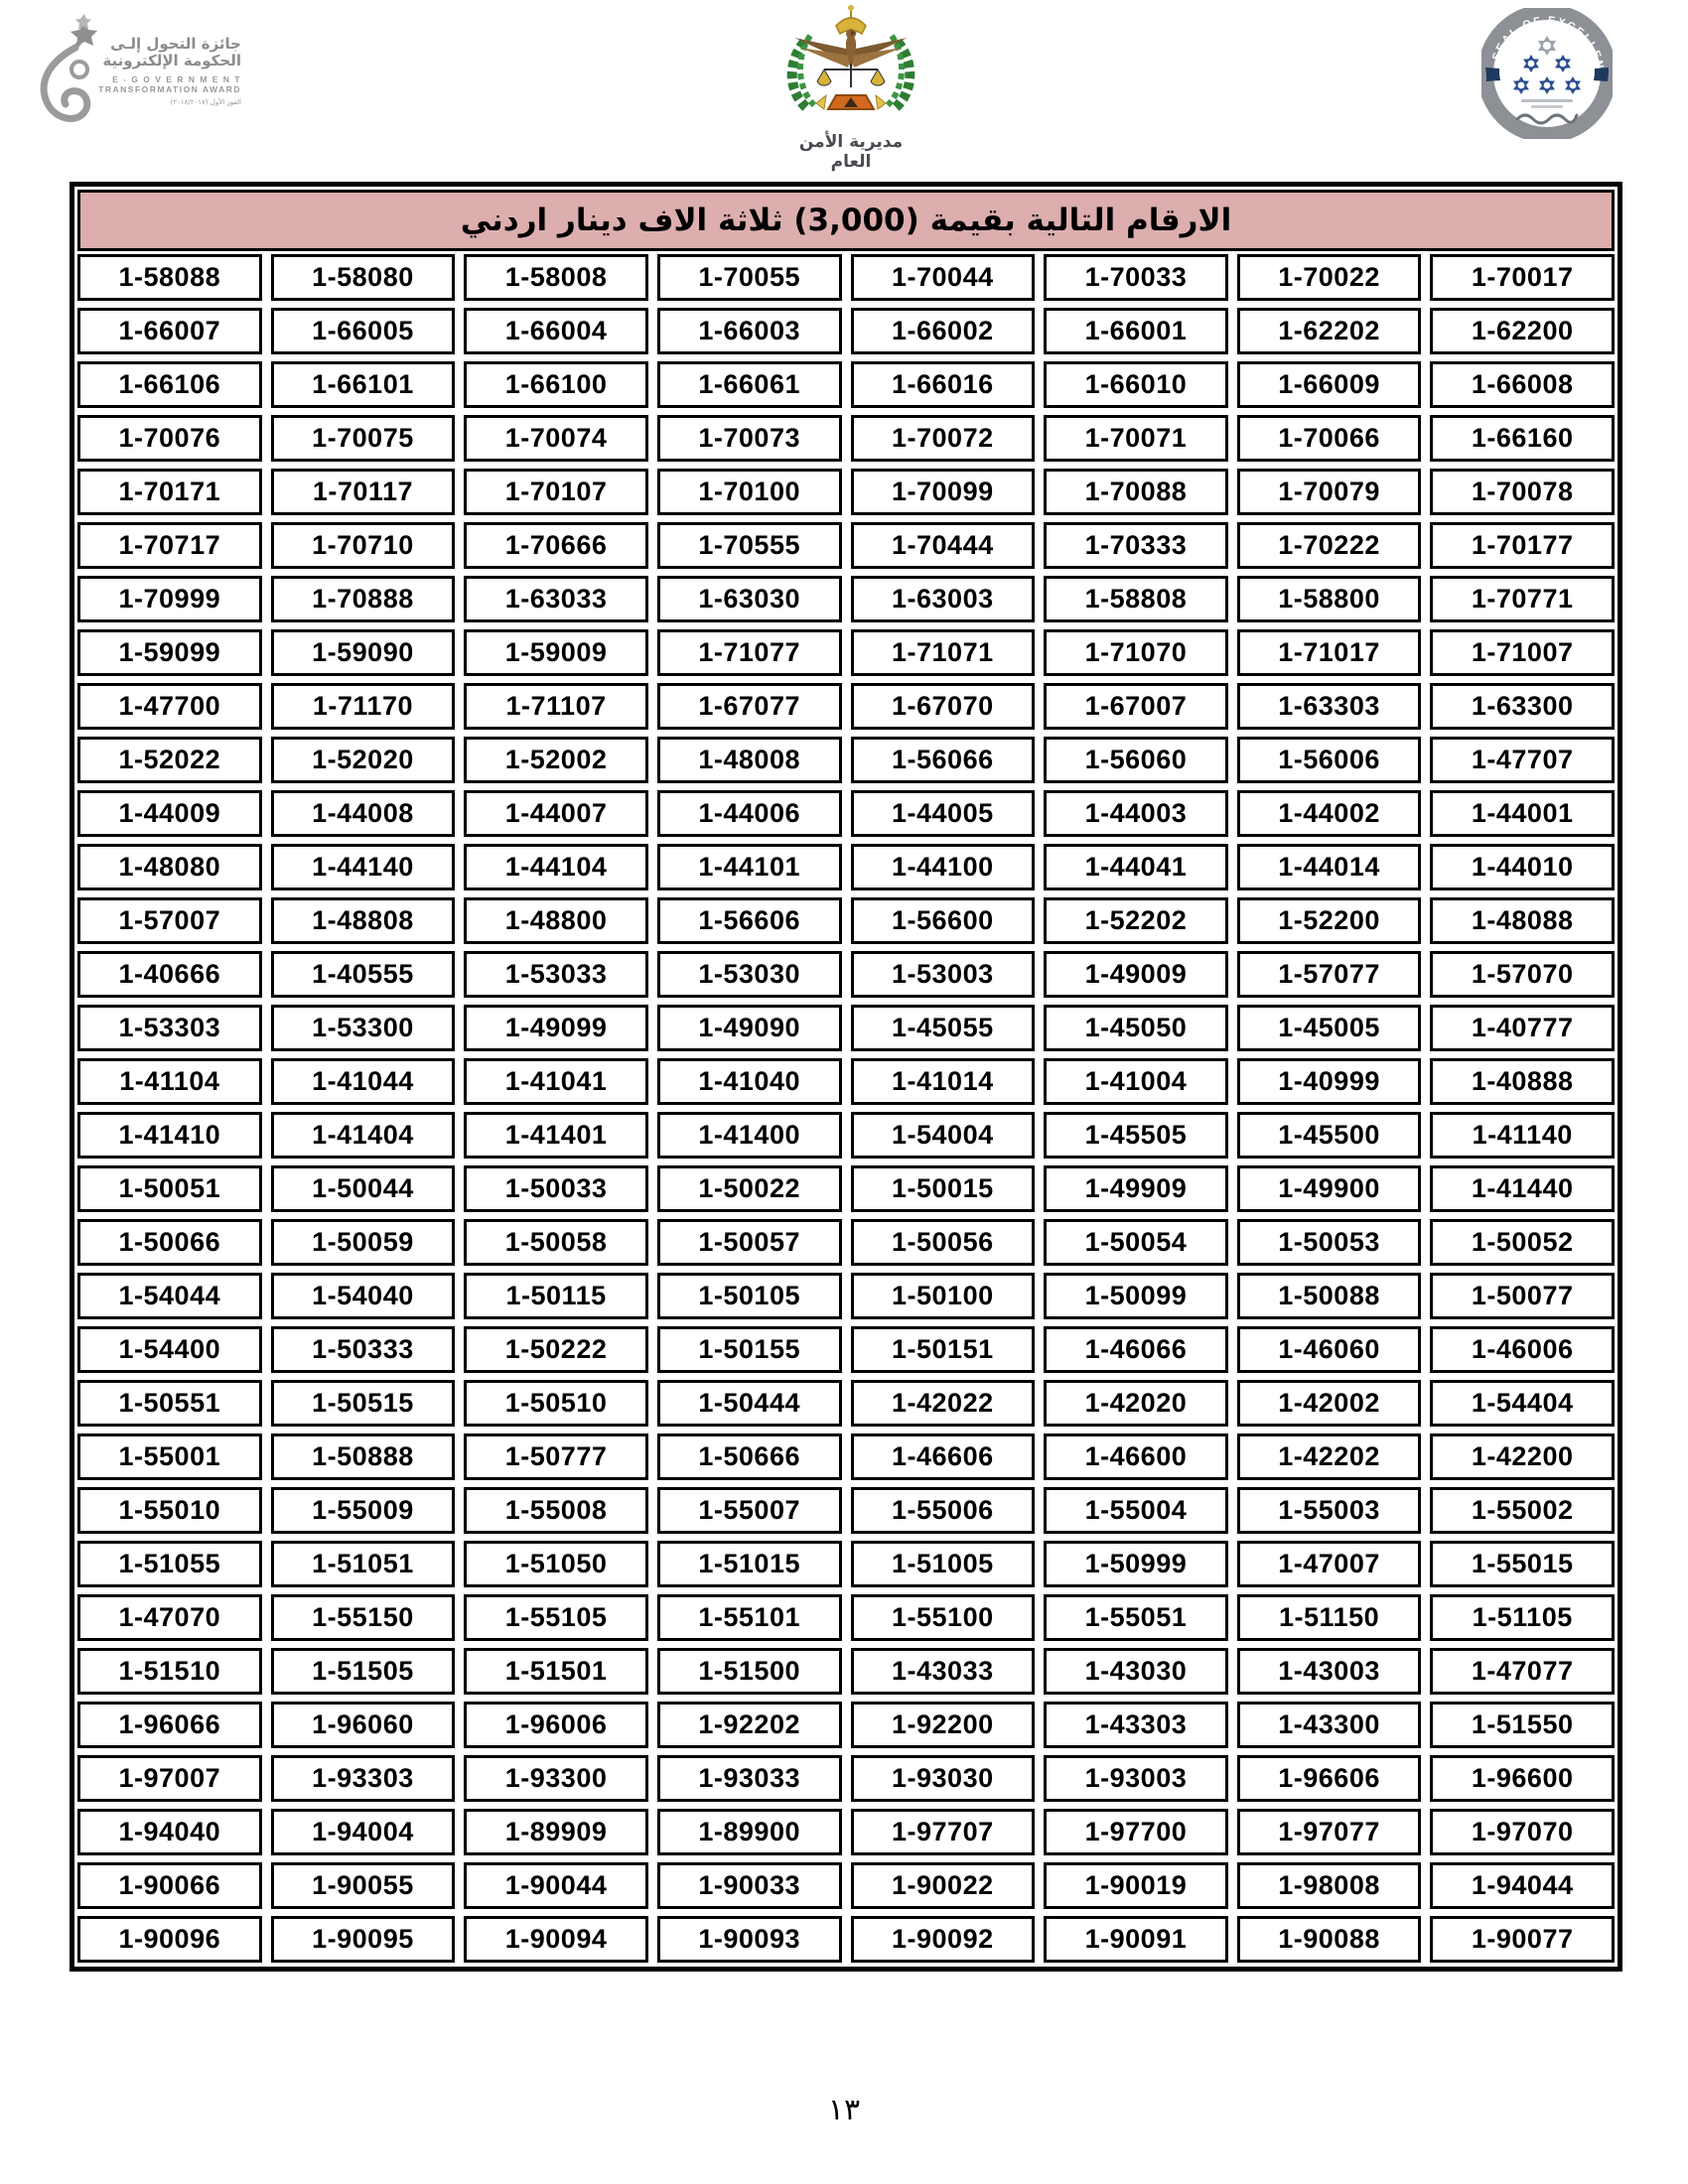 The image size is (1688, 2184). I want to click on number-cell: 1-66061, so click(749, 384).